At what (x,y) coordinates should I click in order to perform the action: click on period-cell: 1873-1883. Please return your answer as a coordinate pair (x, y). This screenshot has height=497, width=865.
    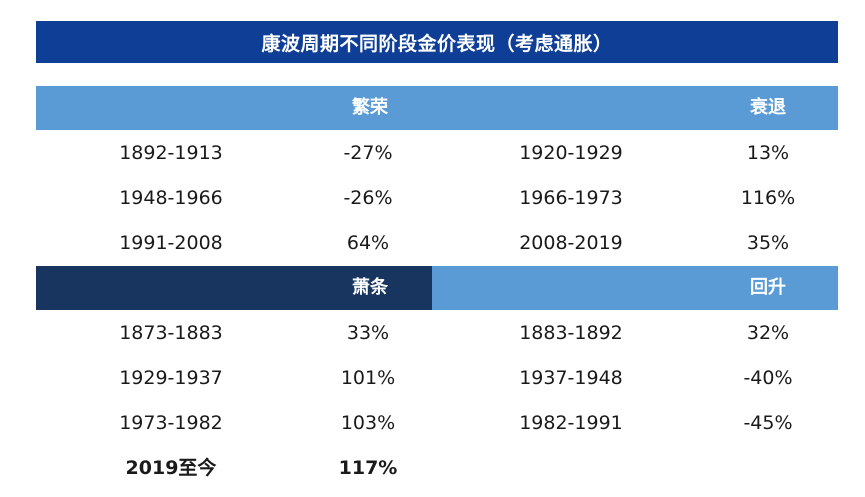
    Looking at the image, I should click on (171, 333).